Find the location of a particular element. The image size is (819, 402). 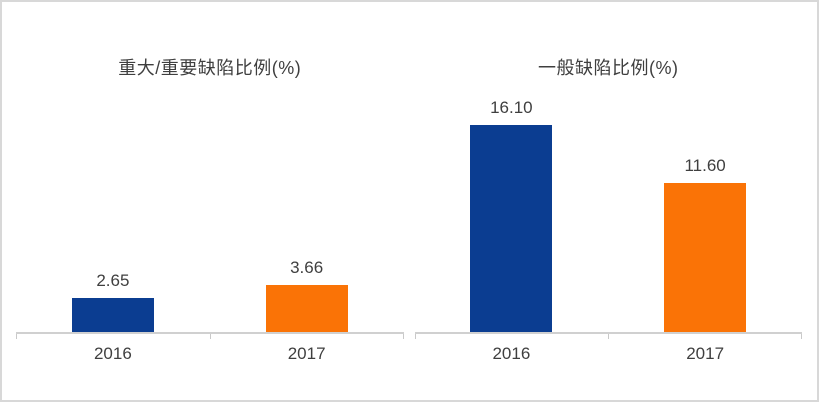

category-slot-2016: 2.65 is located at coordinates (113, 301).